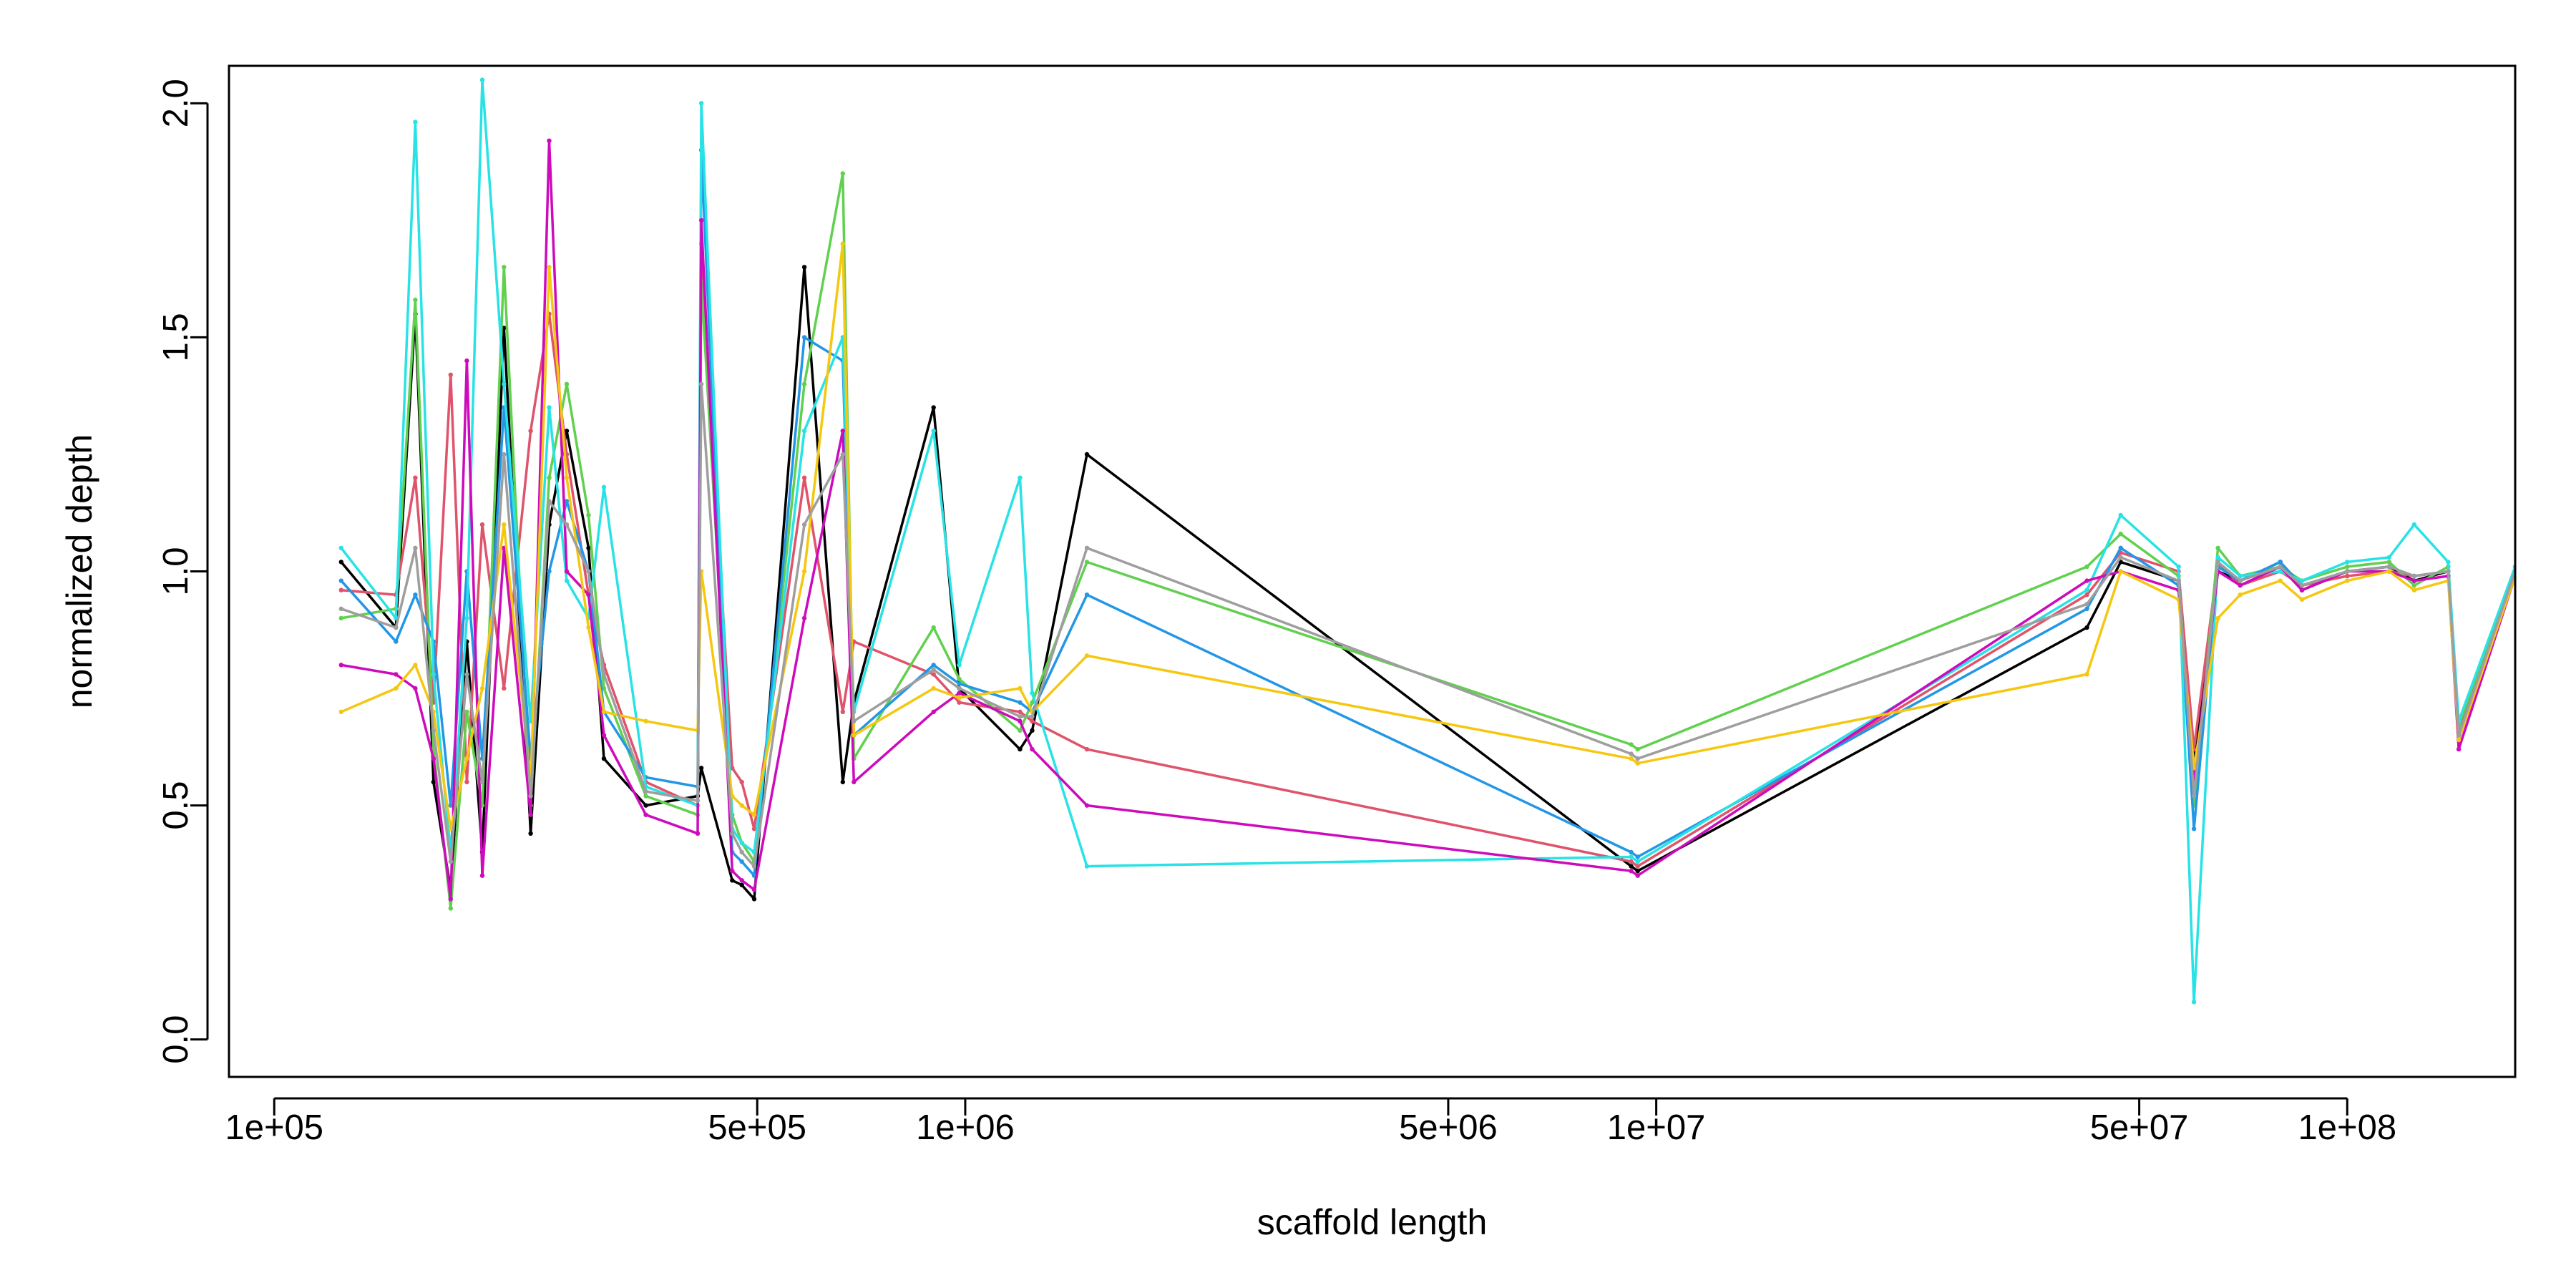 The width and height of the screenshot is (2576, 1288). What do you see at coordinates (79, 571) in the screenshot?
I see `y-axis-title: normalized depth` at bounding box center [79, 571].